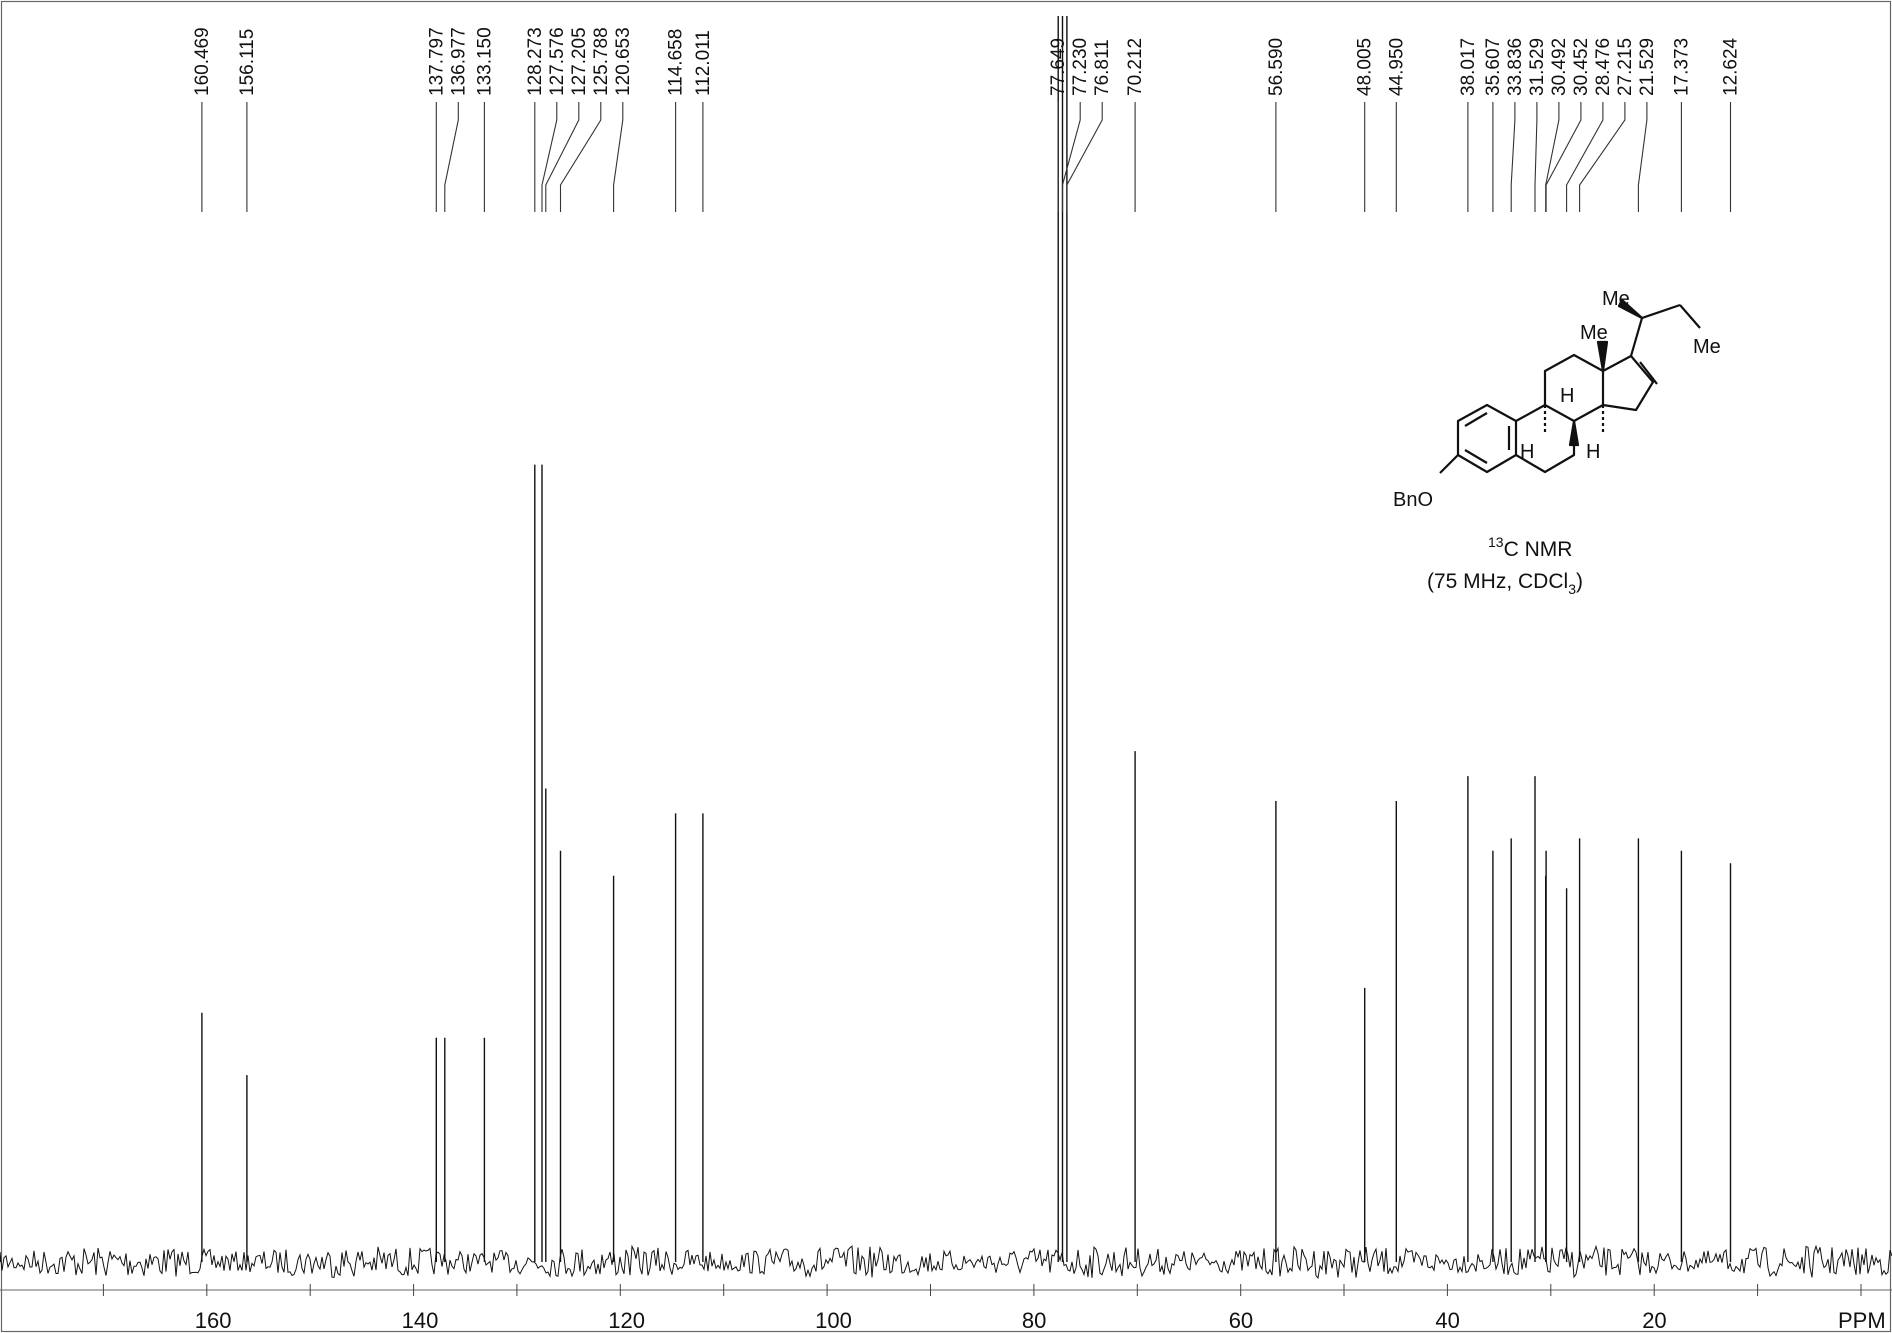 Image resolution: width=1892 pixels, height=1333 pixels. Describe the element at coordinates (1413, 500) in the screenshot. I see `benzyloxy-label: BnO` at that location.